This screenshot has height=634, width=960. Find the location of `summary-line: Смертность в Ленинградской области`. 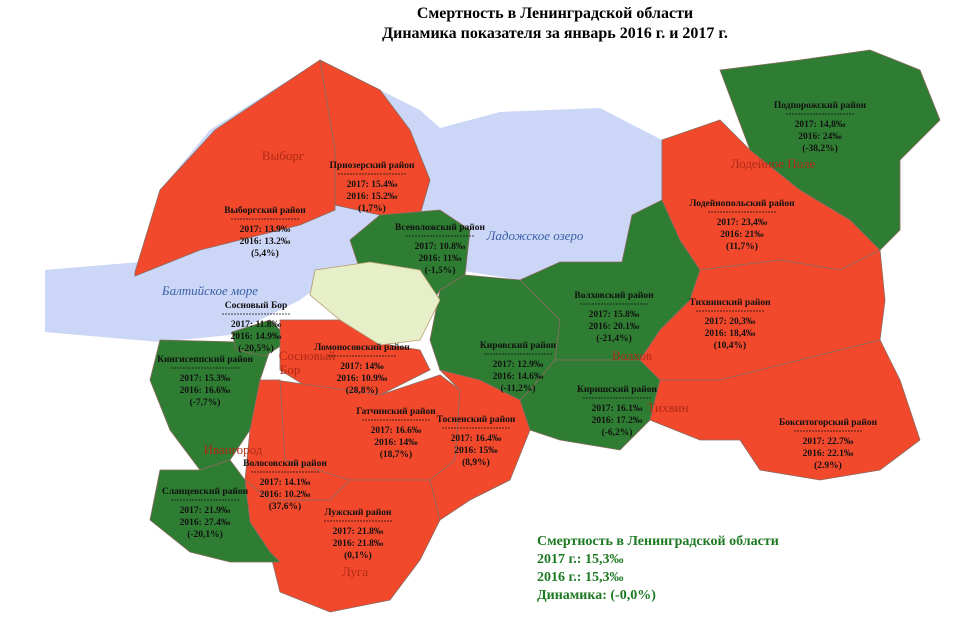

summary-line: Смертность в Ленинградской области is located at coordinates (658, 541).